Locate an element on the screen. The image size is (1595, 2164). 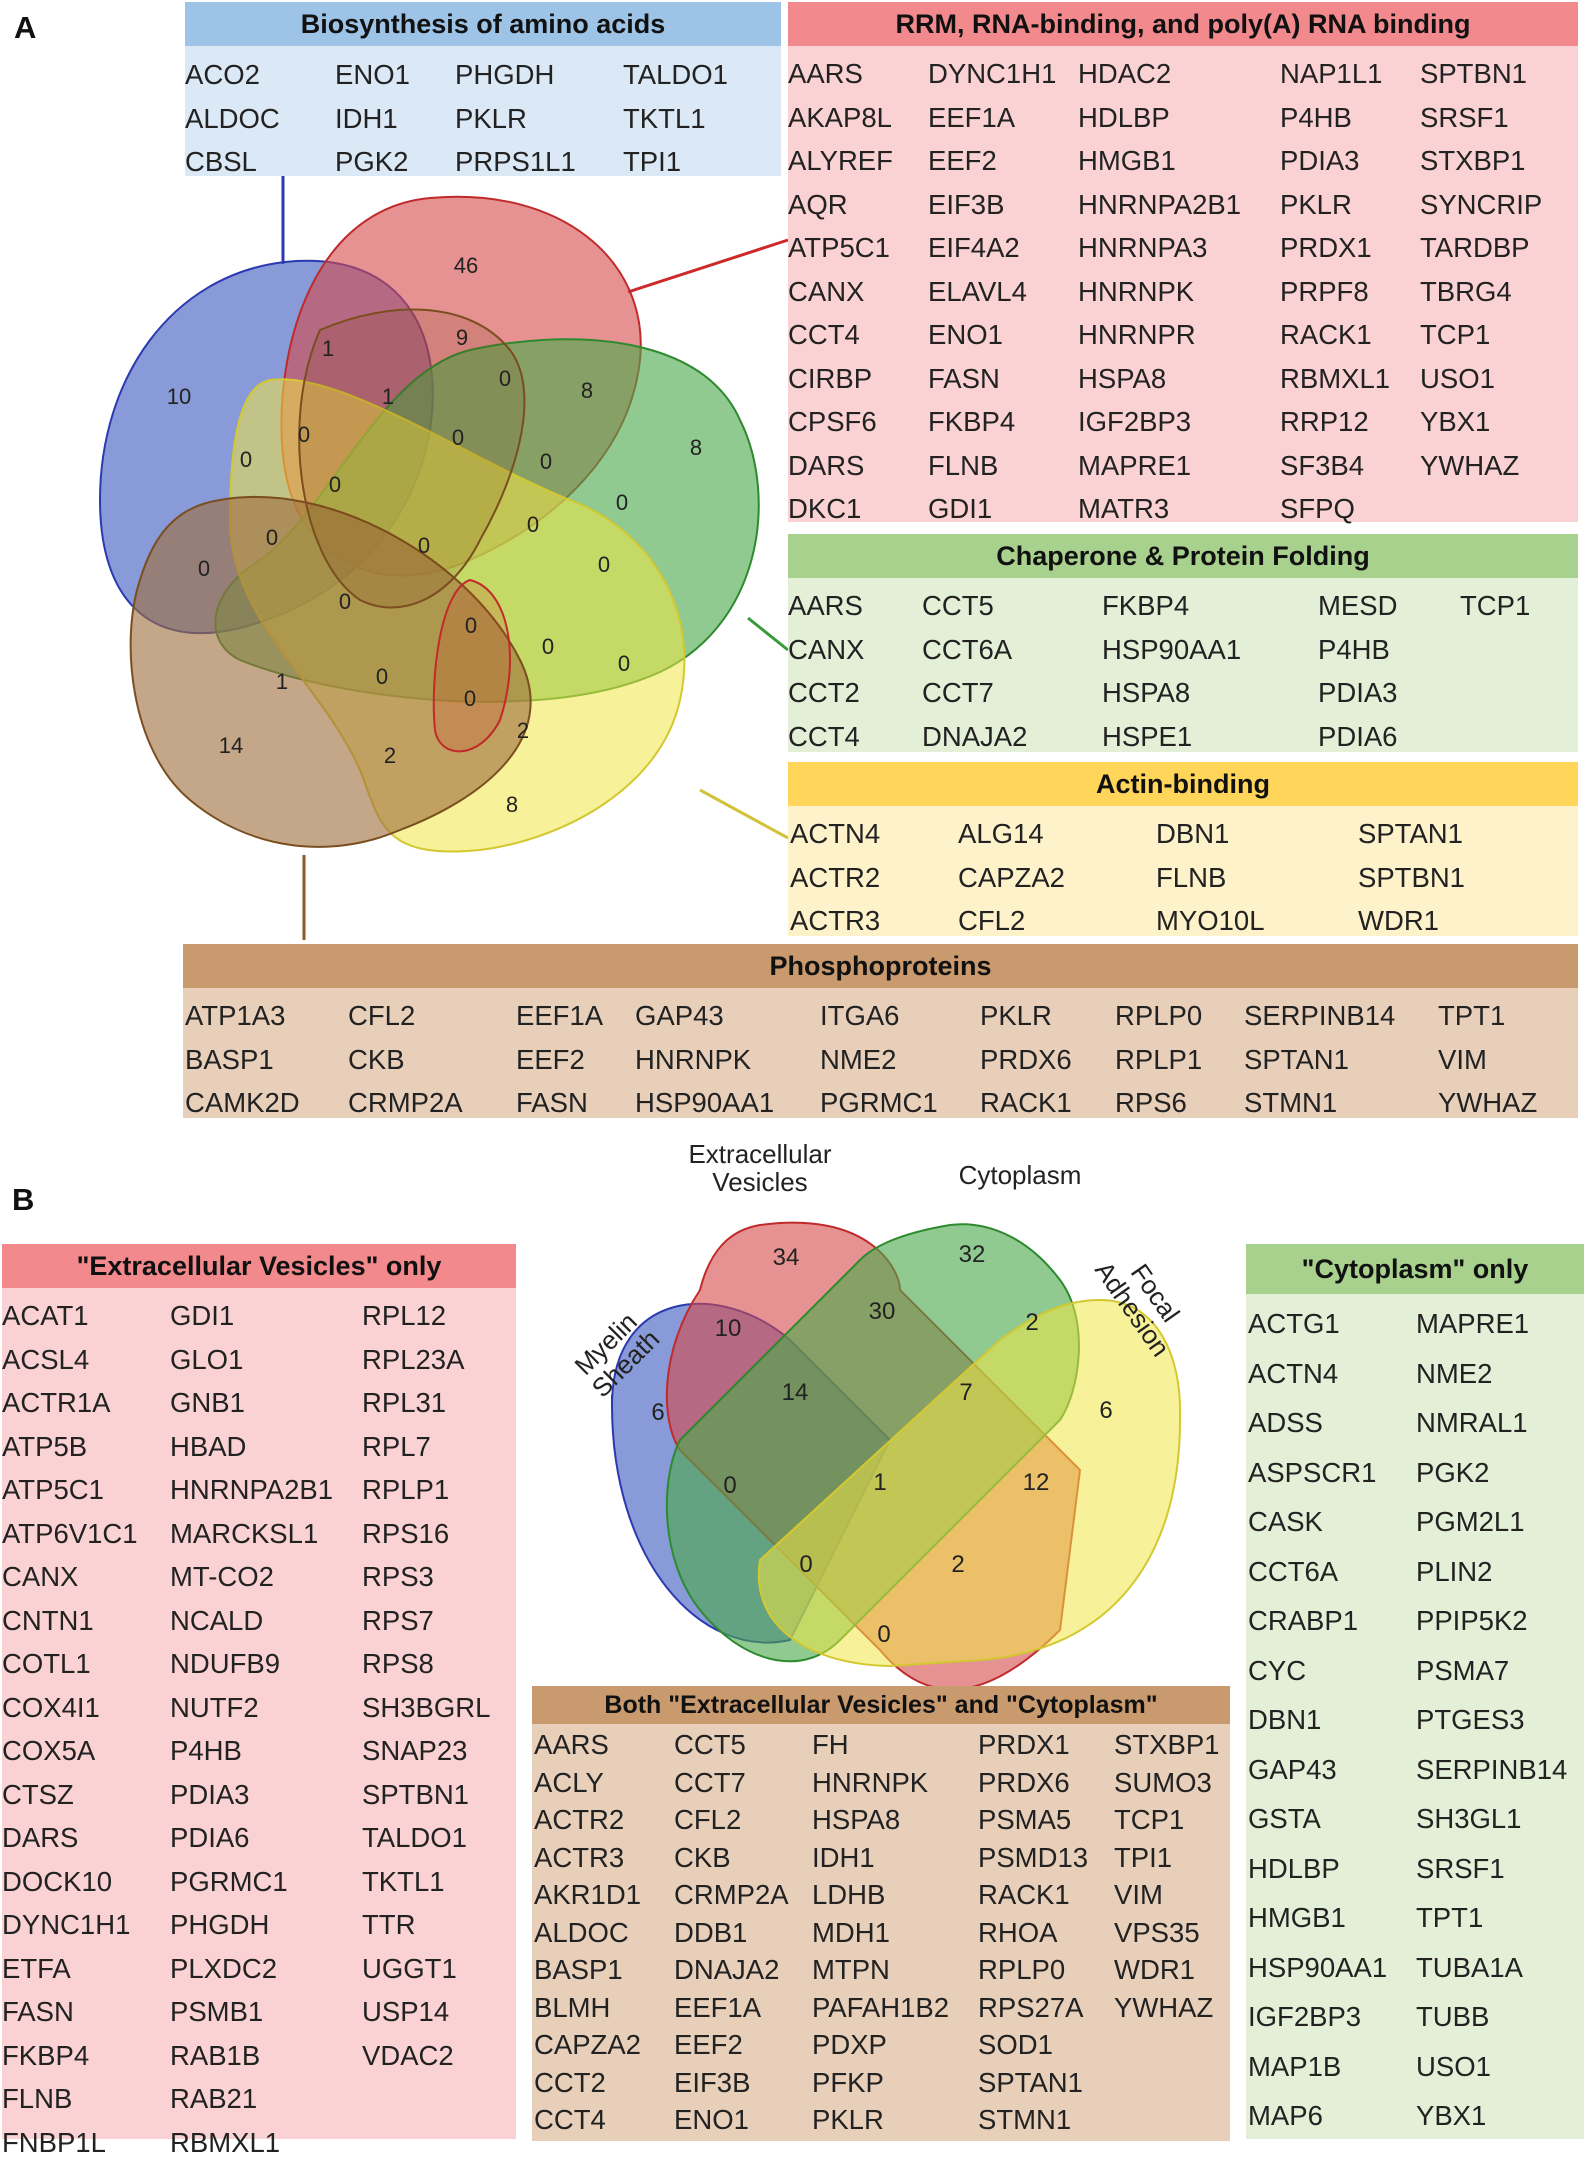
venn-a-count: 46 is located at coordinates (466, 265).